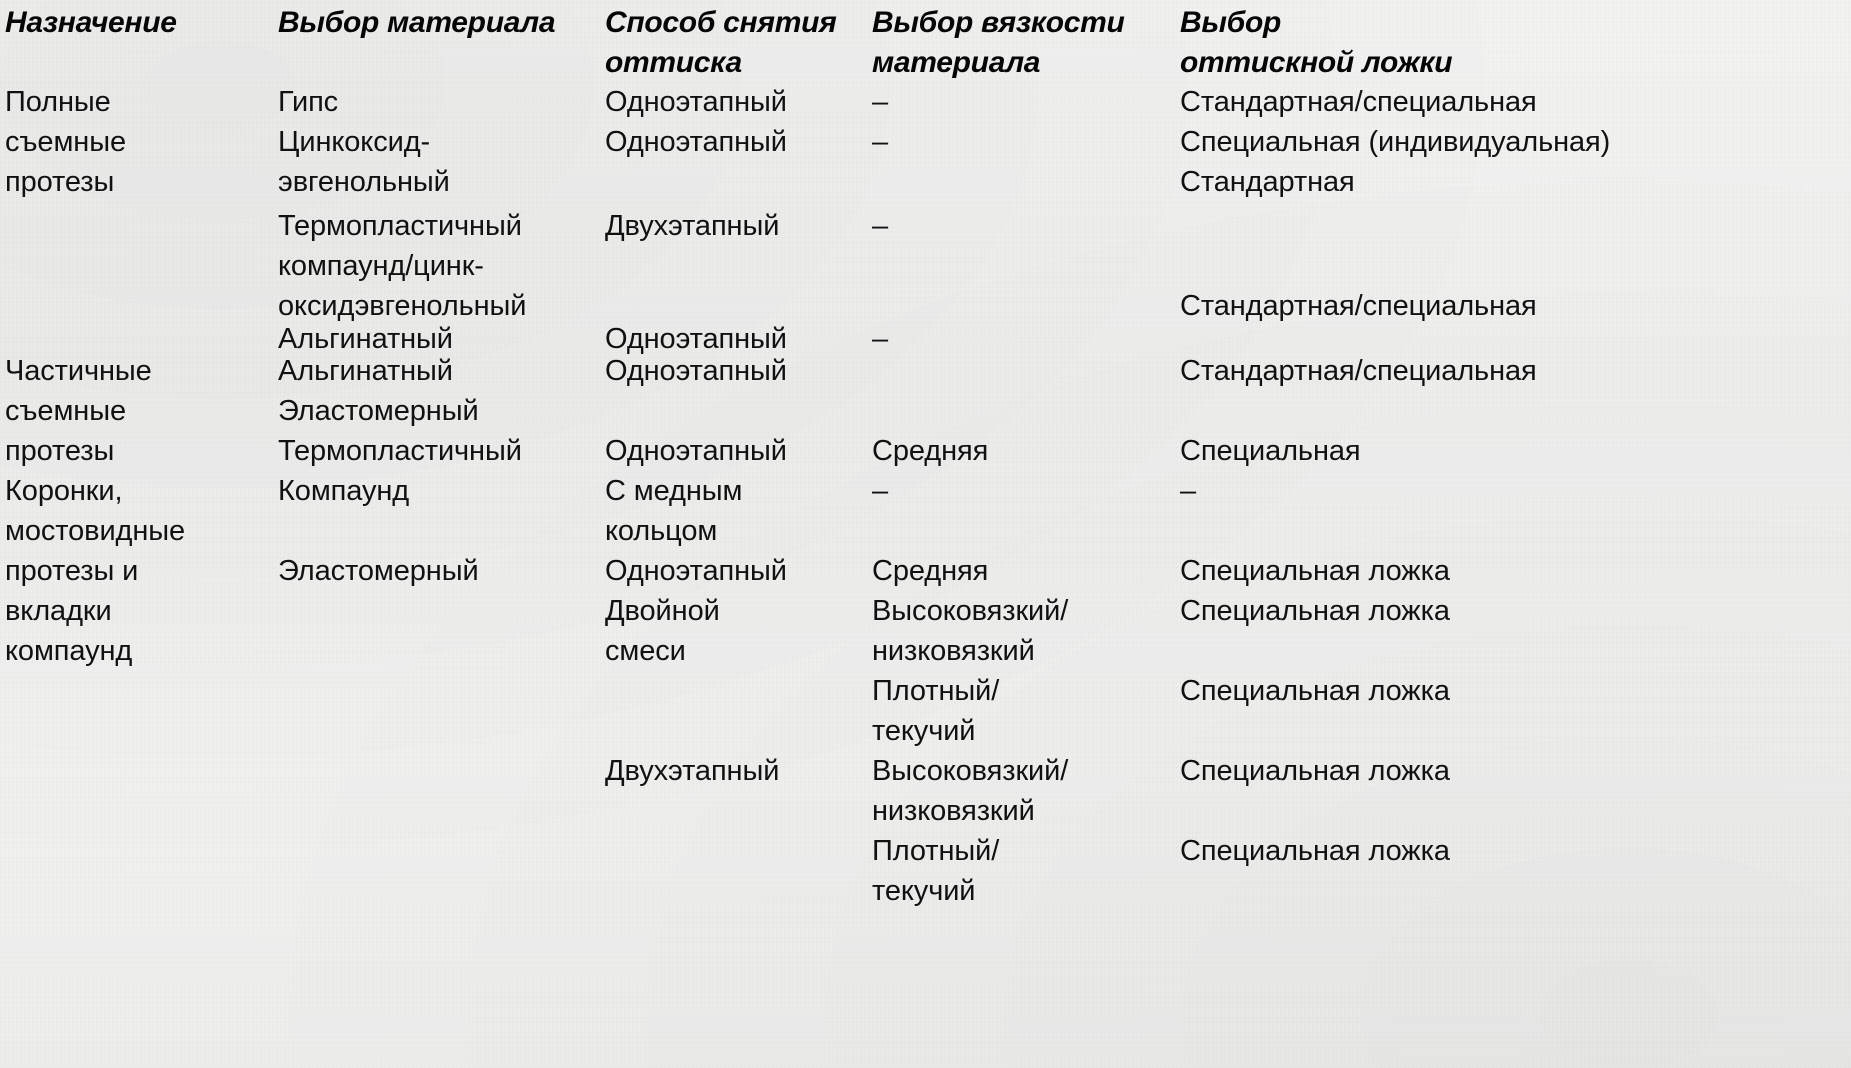 The image size is (1851, 1068). Describe the element at coordinates (662, 611) in the screenshot. I see `table-cell-method: Двойной` at that location.